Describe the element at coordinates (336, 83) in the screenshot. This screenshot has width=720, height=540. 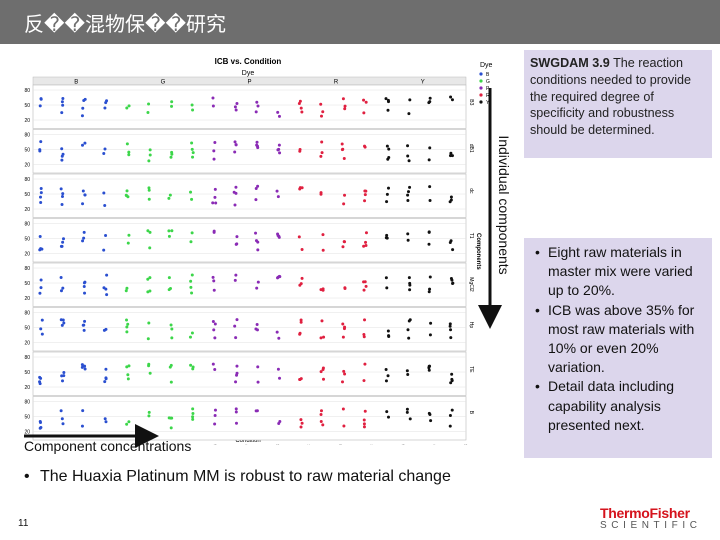
I see `facet-header-R: R` at that location.